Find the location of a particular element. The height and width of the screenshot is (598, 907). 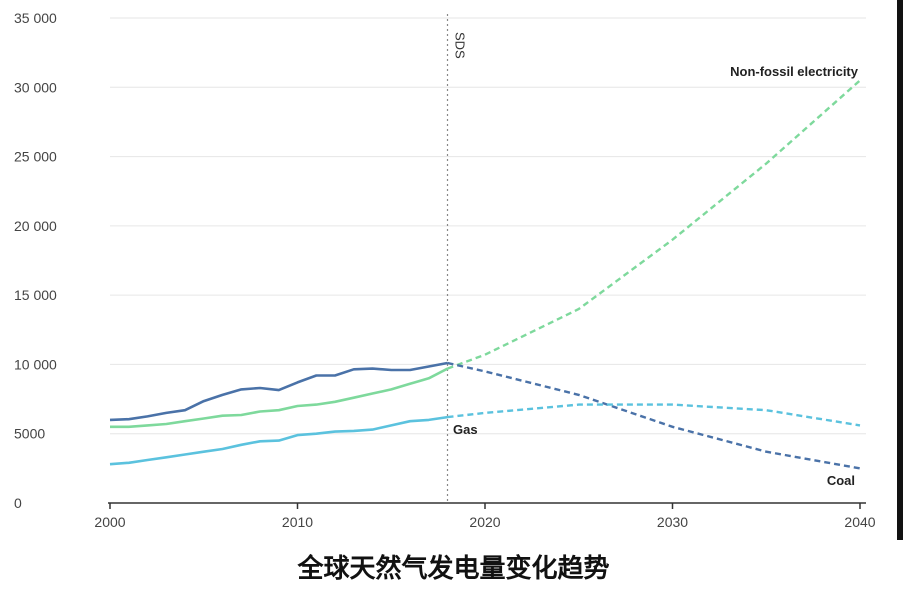

chart-caption: 全球天然气发电量变化趋势 is located at coordinates (453, 569).